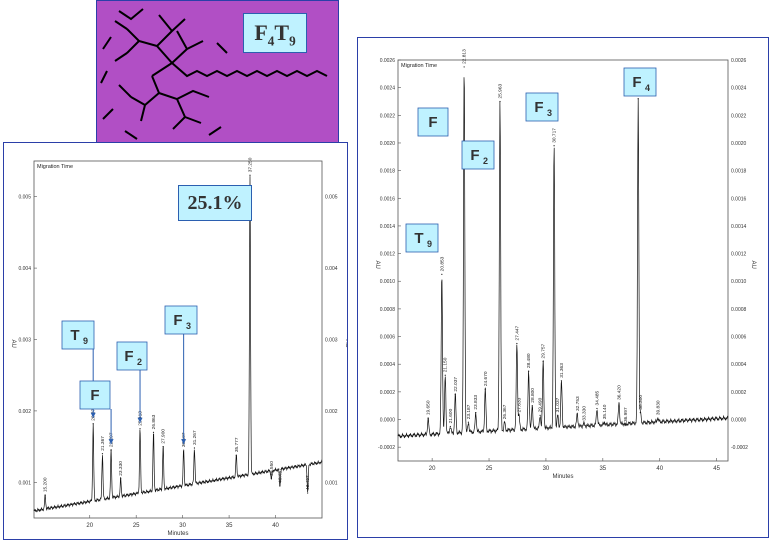 The image size is (772, 544). What do you see at coordinates (331, 269) in the screenshot?
I see `y-tick-label-right: 0.004` at bounding box center [331, 269].